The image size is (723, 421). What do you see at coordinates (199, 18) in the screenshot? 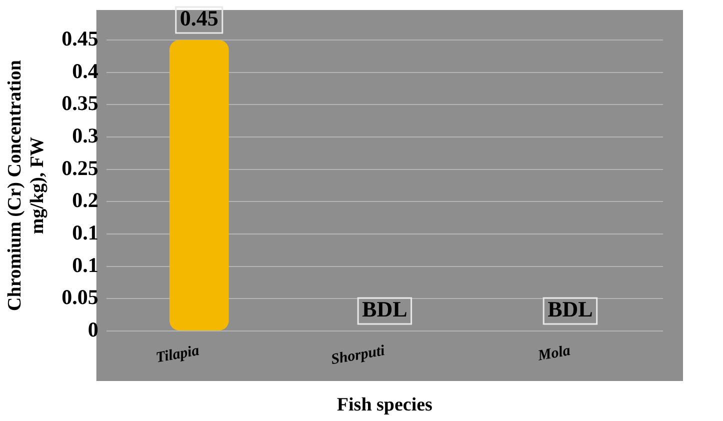
I see `data-label: 0.45` at bounding box center [199, 18].